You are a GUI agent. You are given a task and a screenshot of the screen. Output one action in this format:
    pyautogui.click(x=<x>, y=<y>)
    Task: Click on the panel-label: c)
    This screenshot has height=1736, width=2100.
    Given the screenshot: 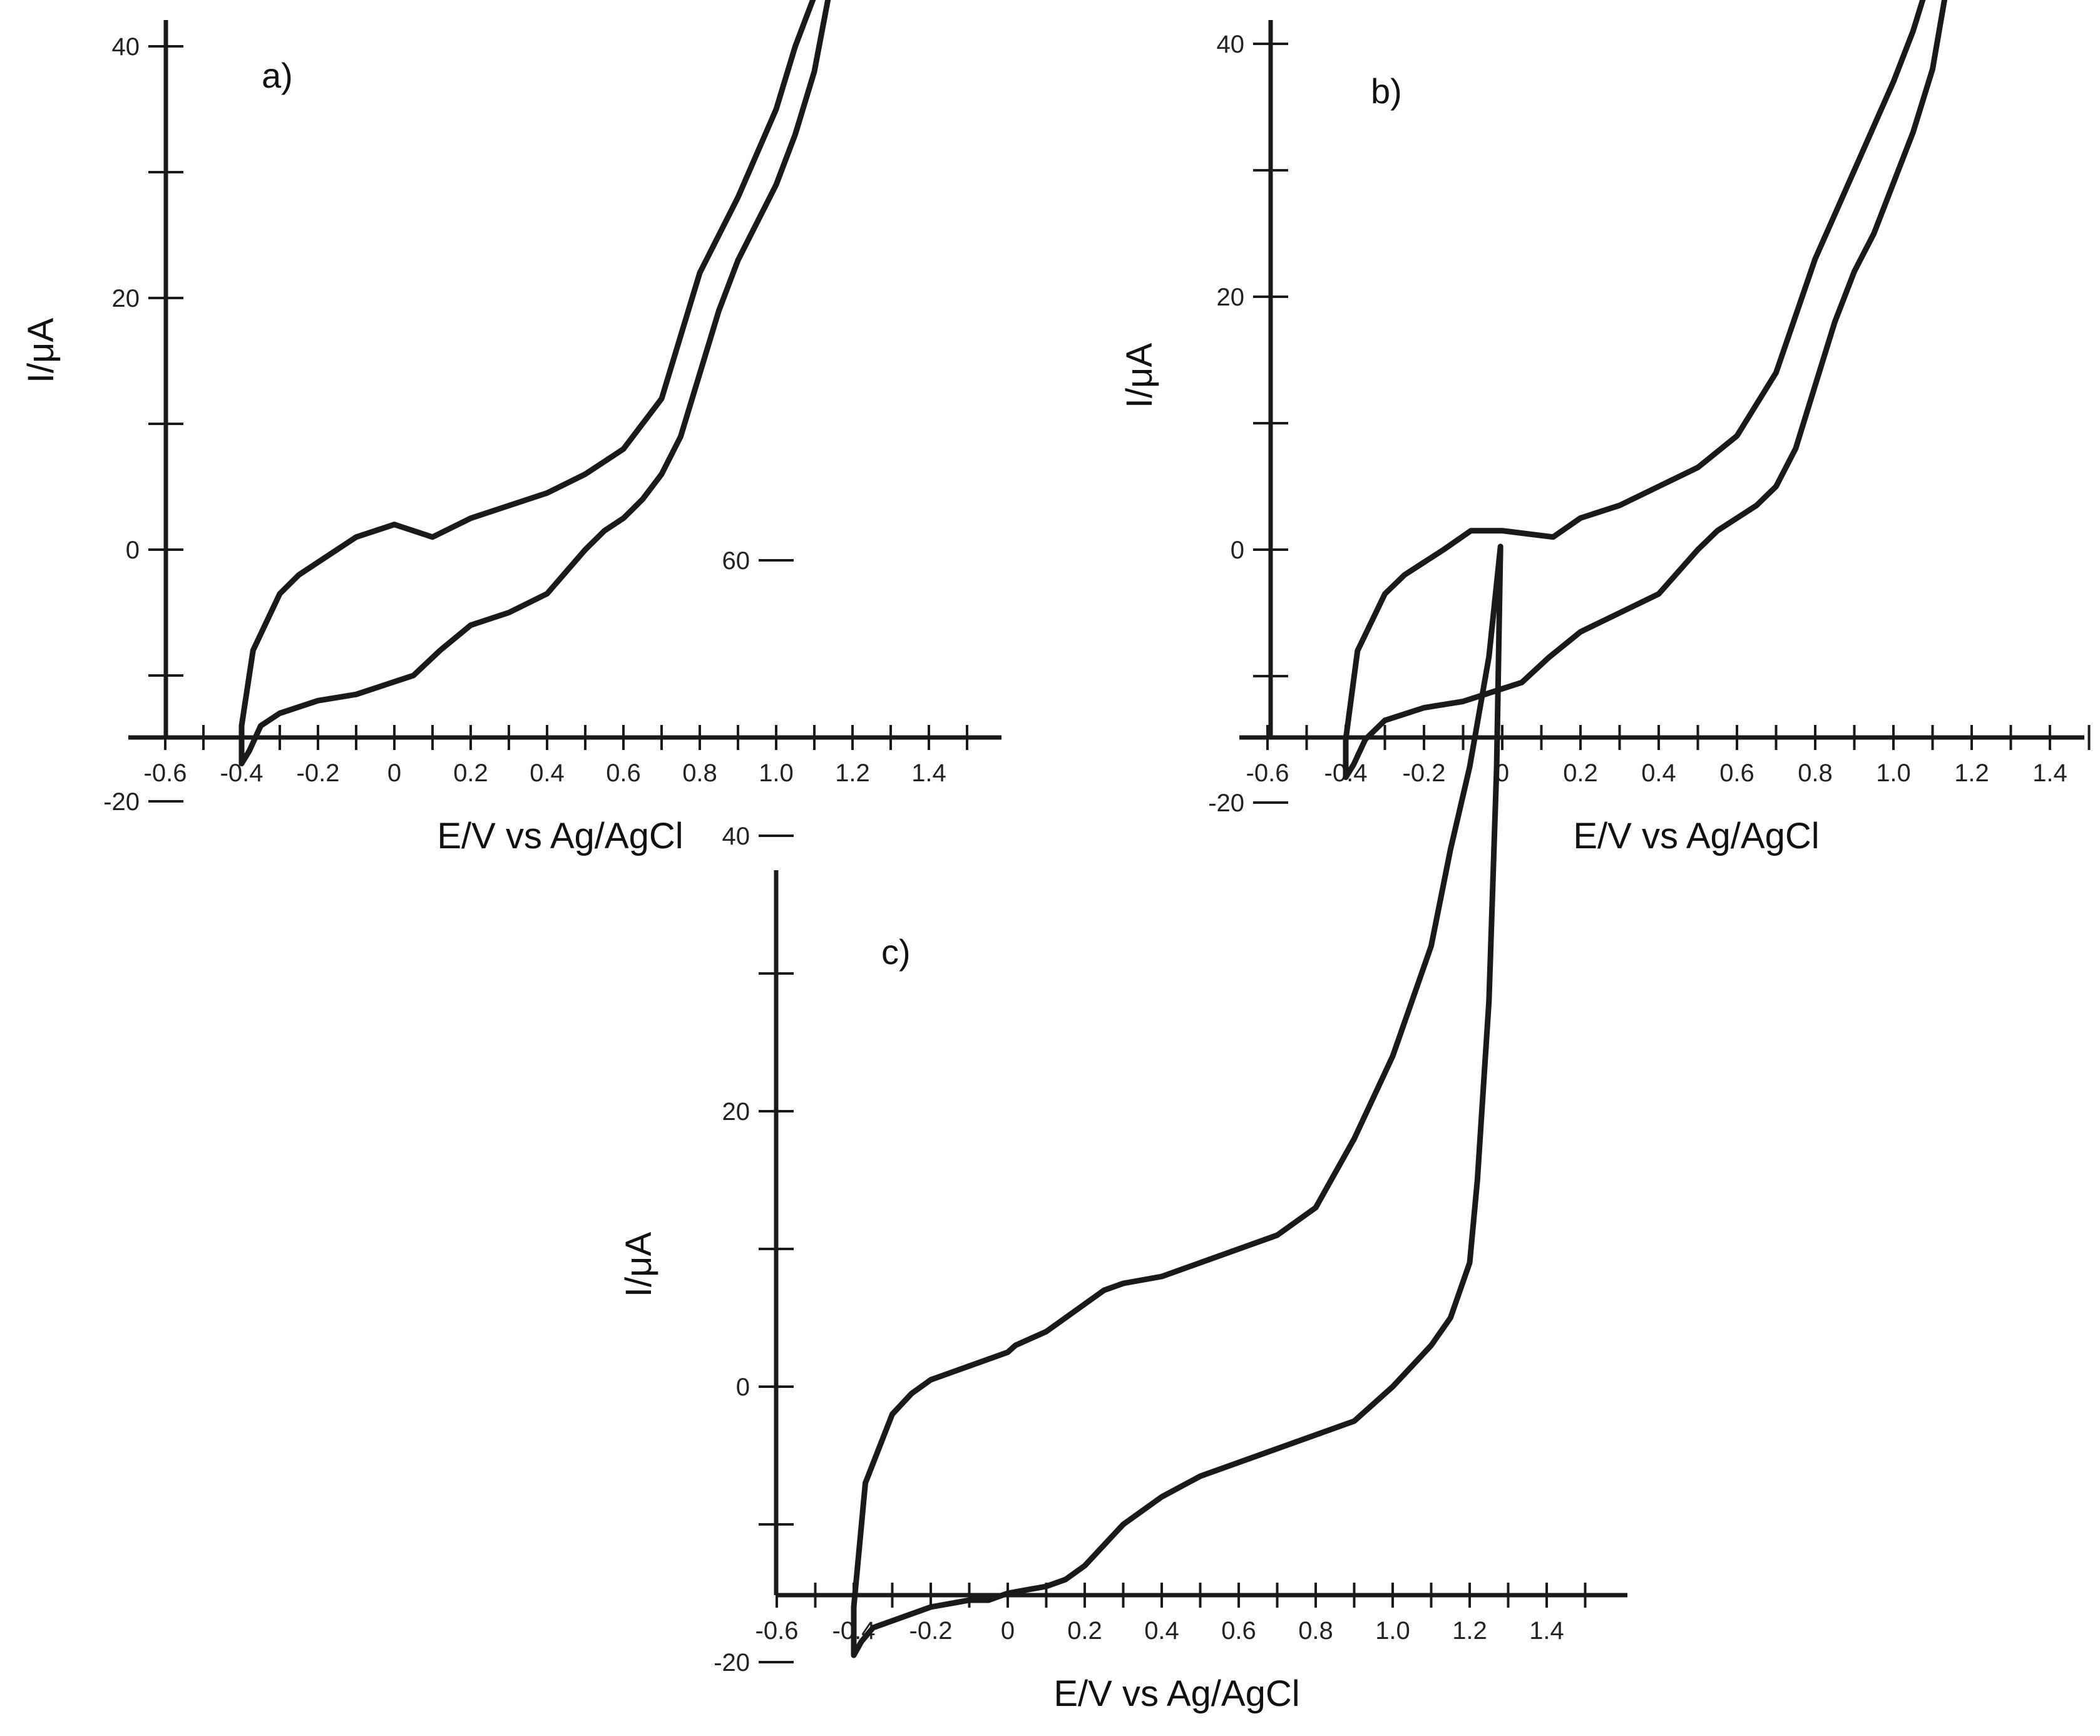 What is the action you would take?
    pyautogui.click(x=896, y=952)
    